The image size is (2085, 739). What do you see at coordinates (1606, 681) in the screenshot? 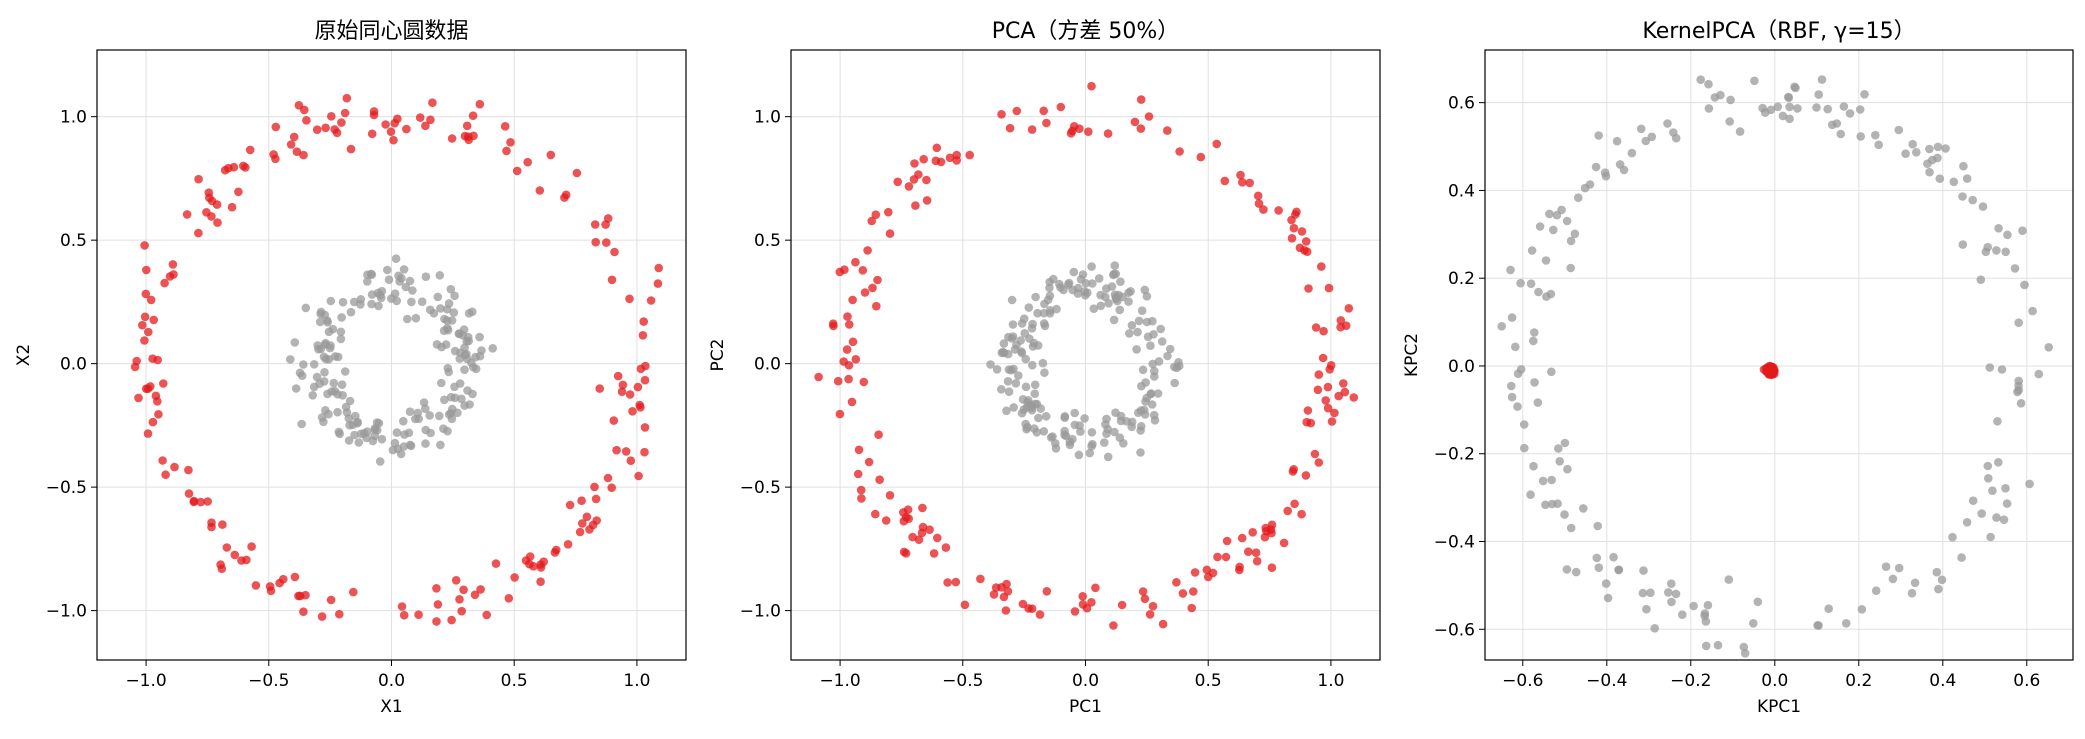
I see `x-tick-label: −0.4` at bounding box center [1606, 681].